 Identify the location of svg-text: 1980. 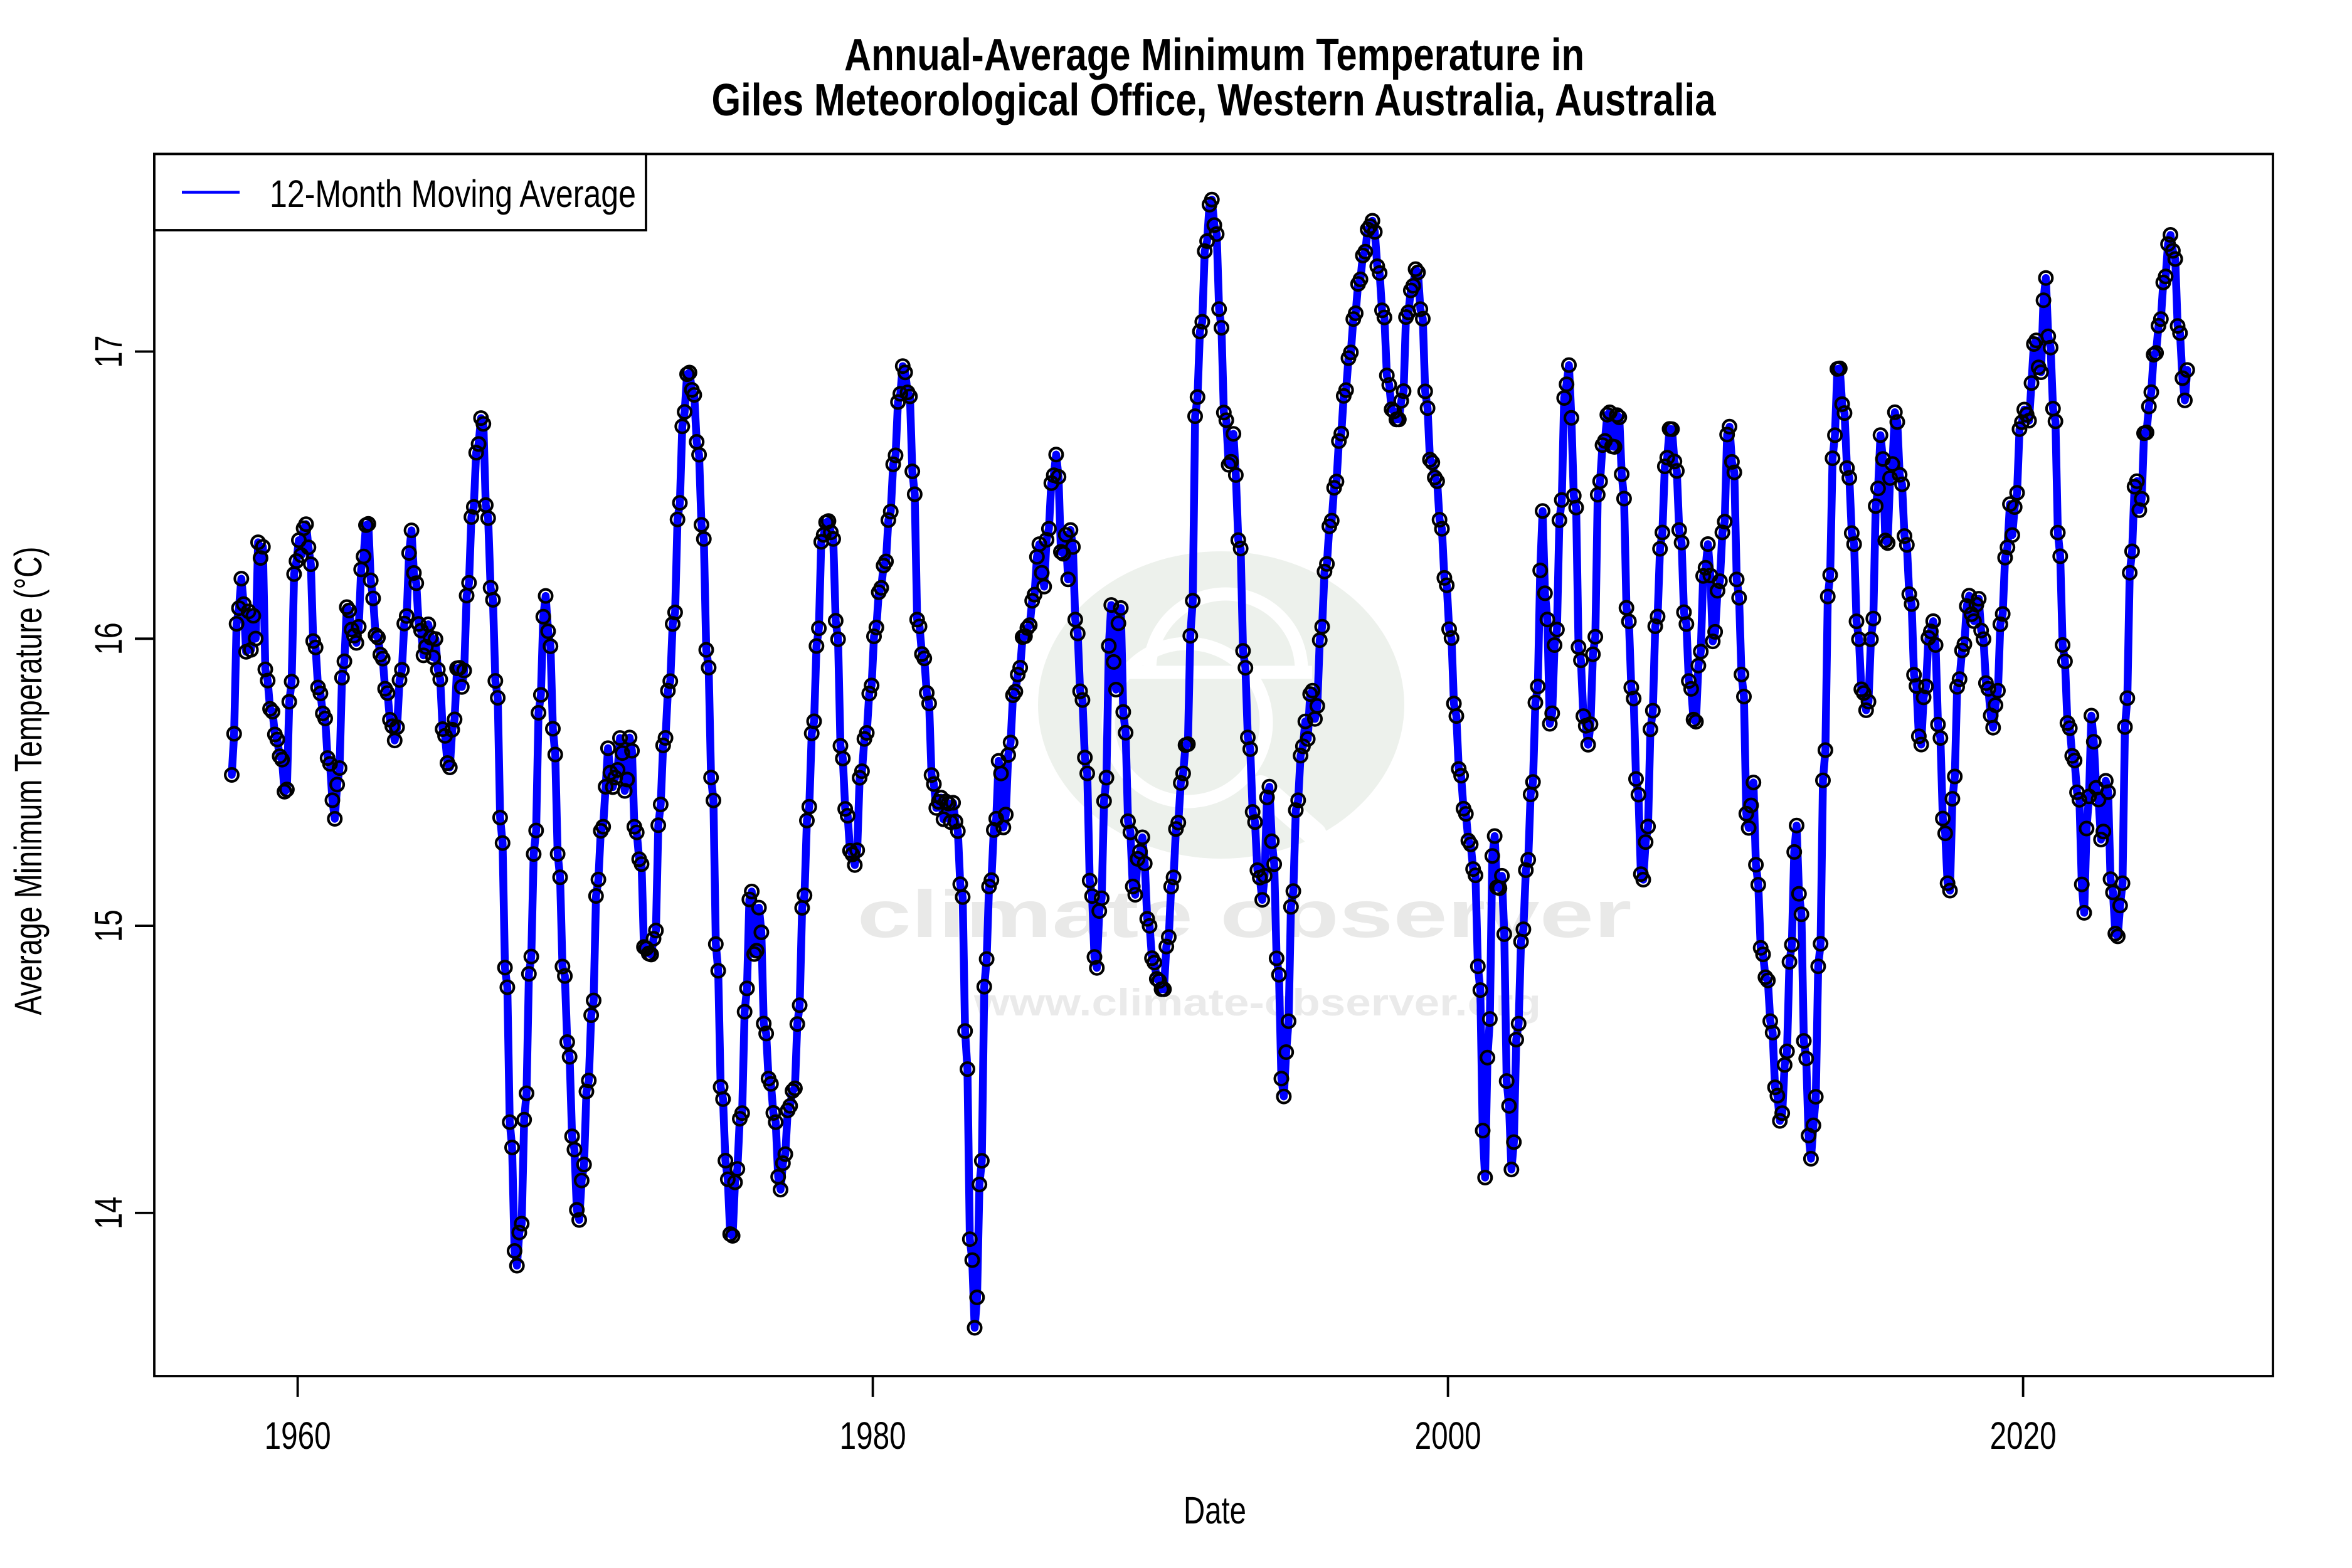
(873, 1435).